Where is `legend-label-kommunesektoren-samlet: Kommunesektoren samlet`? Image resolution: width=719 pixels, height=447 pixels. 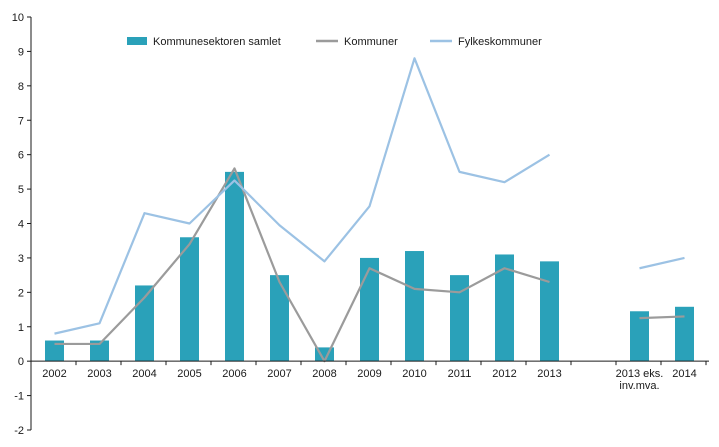
legend-label-kommunesektoren-samlet: Kommunesektoren samlet is located at coordinates (217, 42).